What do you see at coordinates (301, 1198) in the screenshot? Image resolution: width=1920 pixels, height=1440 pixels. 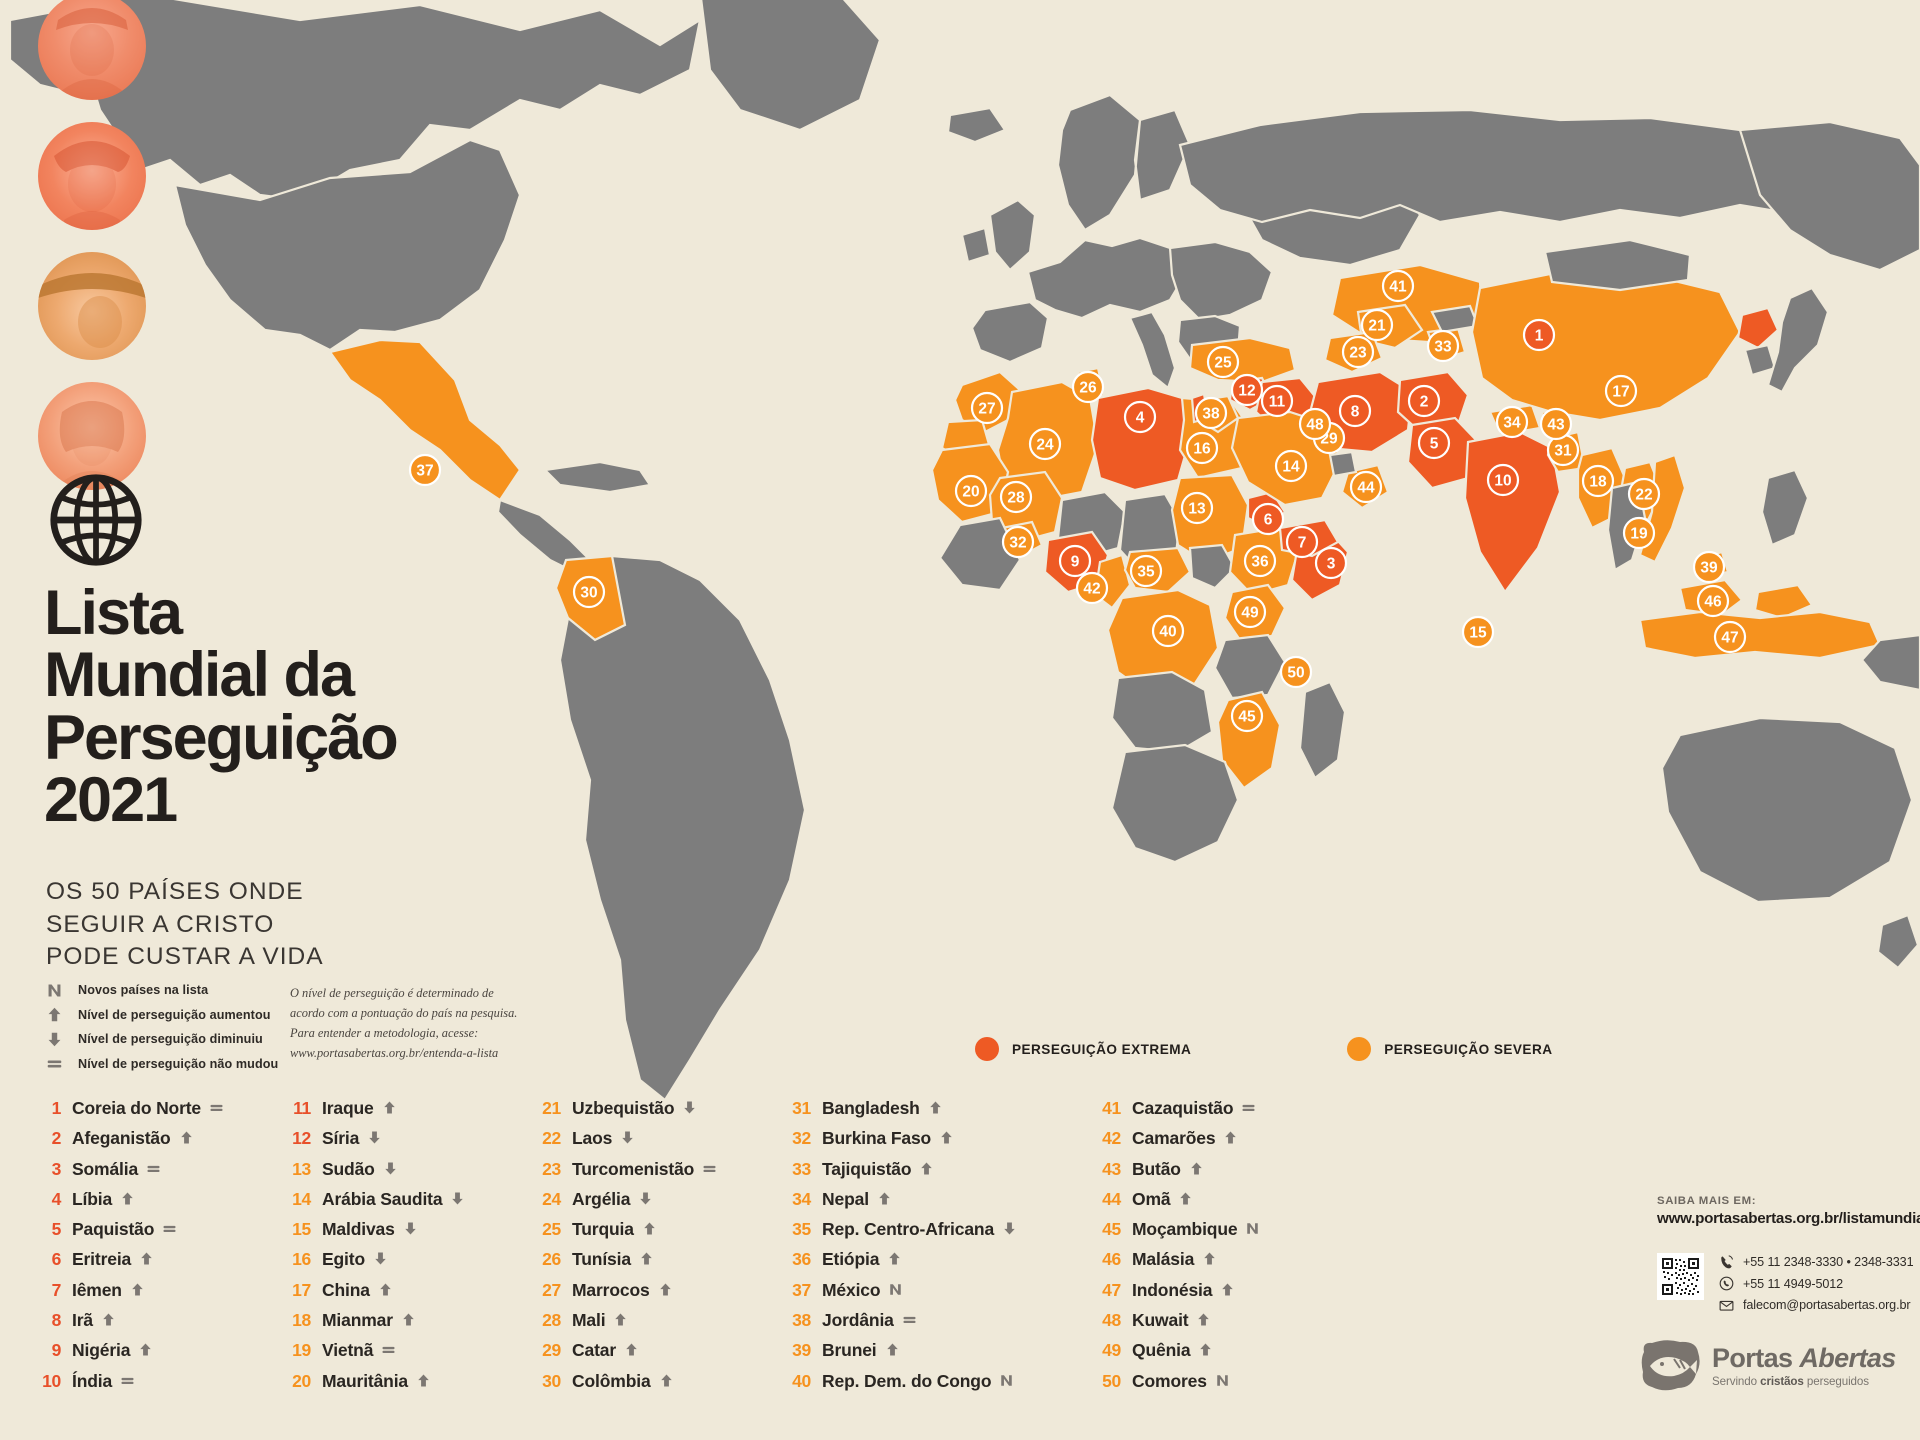 I see `country-rank: 14` at bounding box center [301, 1198].